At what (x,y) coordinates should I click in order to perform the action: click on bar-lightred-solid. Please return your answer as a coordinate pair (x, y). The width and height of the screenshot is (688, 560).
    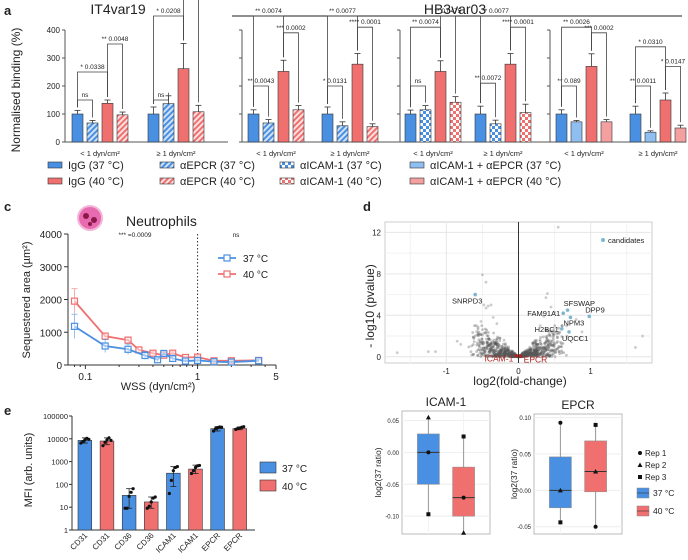
    Looking at the image, I should click on (680, 135).